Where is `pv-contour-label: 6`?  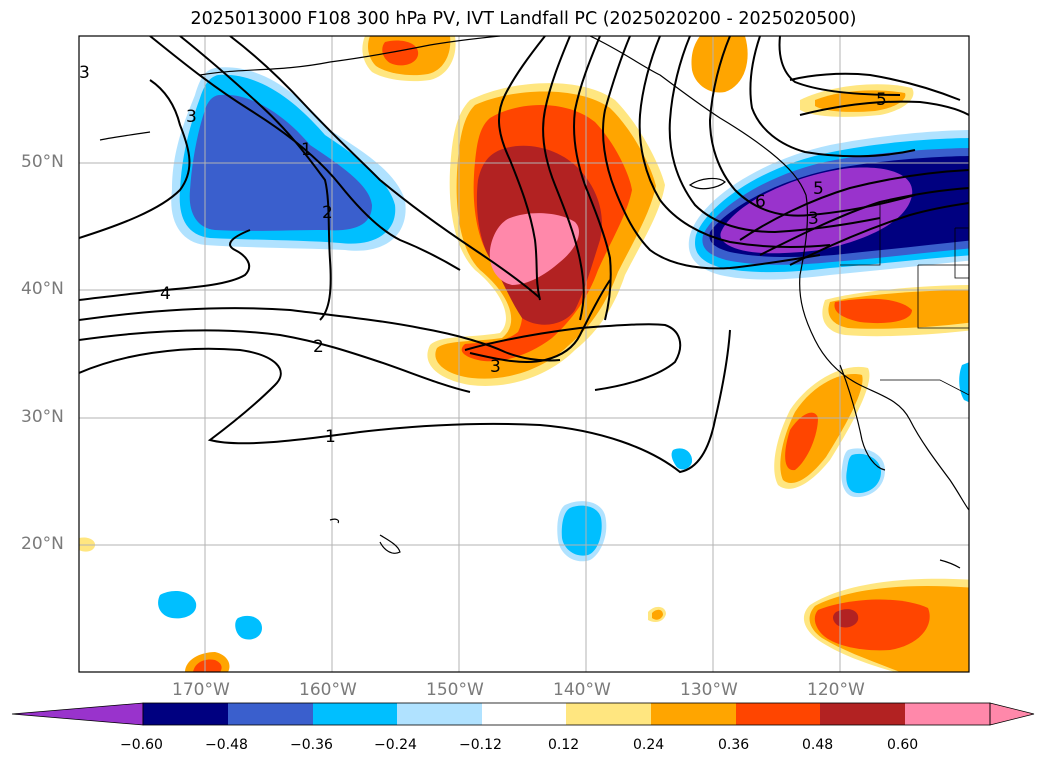
pv-contour-label: 6 is located at coordinates (760, 202).